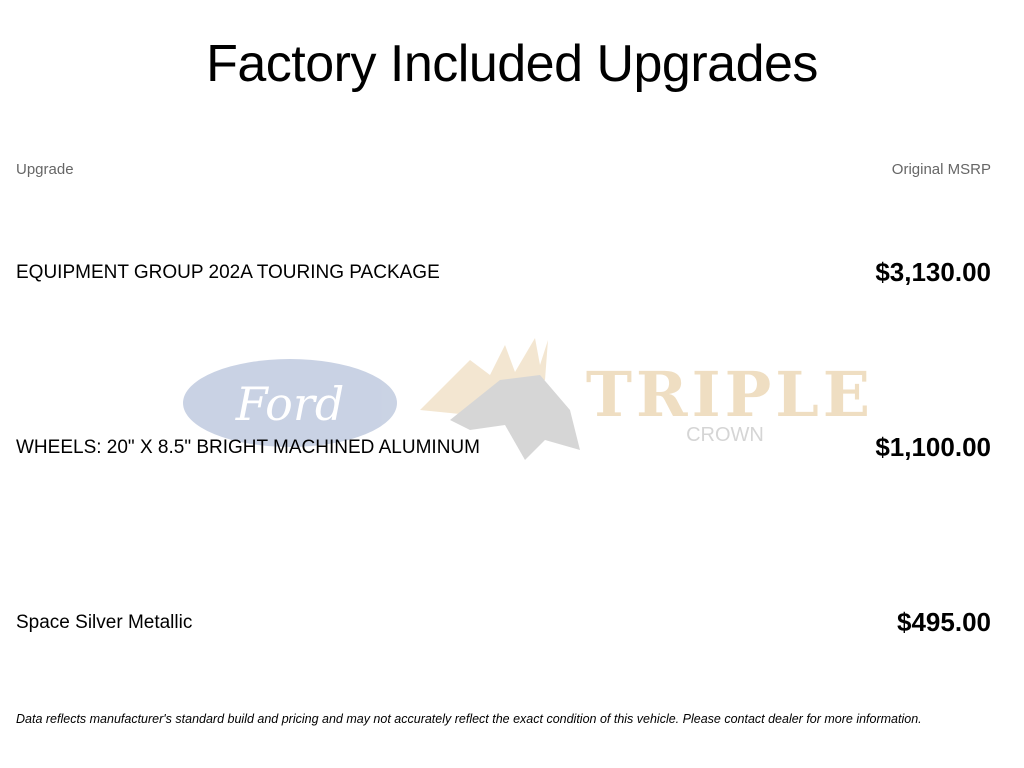 The height and width of the screenshot is (768, 1024). Describe the element at coordinates (104, 622) in the screenshot. I see `upgrade-name: Space Silver Metallic` at that location.